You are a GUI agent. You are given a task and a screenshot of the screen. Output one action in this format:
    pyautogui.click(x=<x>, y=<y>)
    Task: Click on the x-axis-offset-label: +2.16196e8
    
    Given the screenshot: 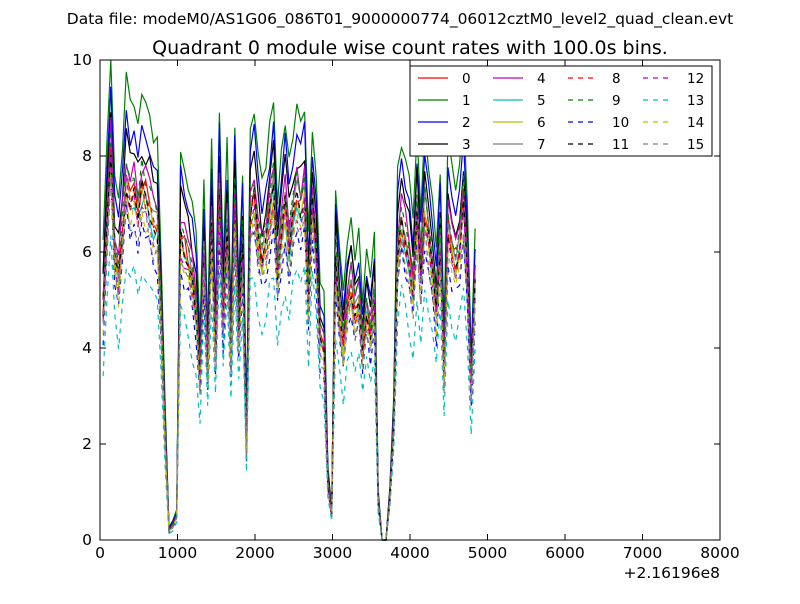 What is the action you would take?
    pyautogui.click(x=672, y=573)
    